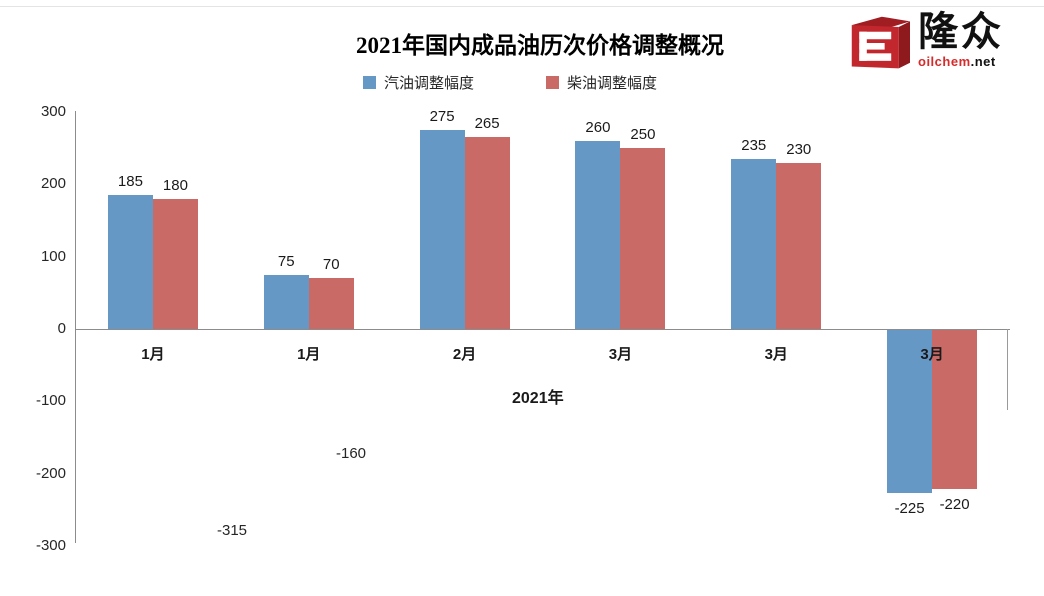 The image size is (1044, 596). What do you see at coordinates (552, 82) in the screenshot?
I see `diesel-series-swatch-icon` at bounding box center [552, 82].